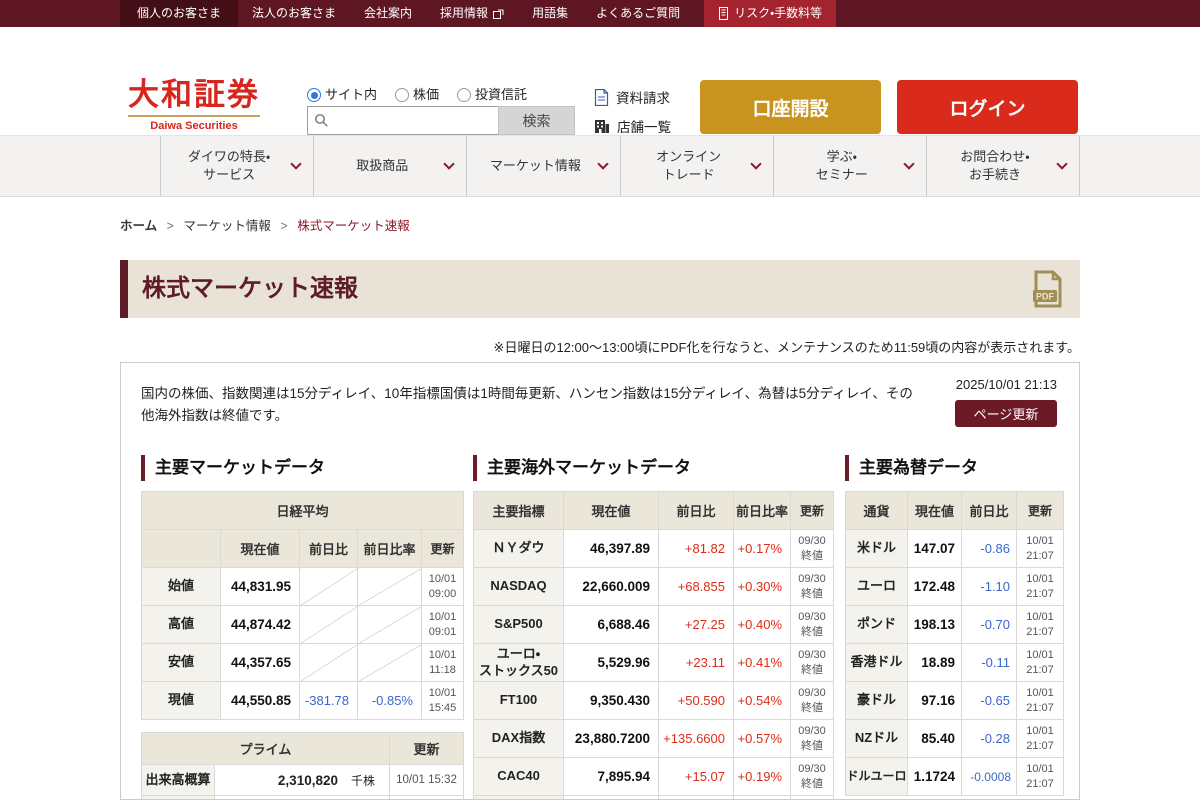 The image size is (1200, 800). What do you see at coordinates (876, 624) in the screenshot?
I see `cell-label: ポンド` at bounding box center [876, 624].